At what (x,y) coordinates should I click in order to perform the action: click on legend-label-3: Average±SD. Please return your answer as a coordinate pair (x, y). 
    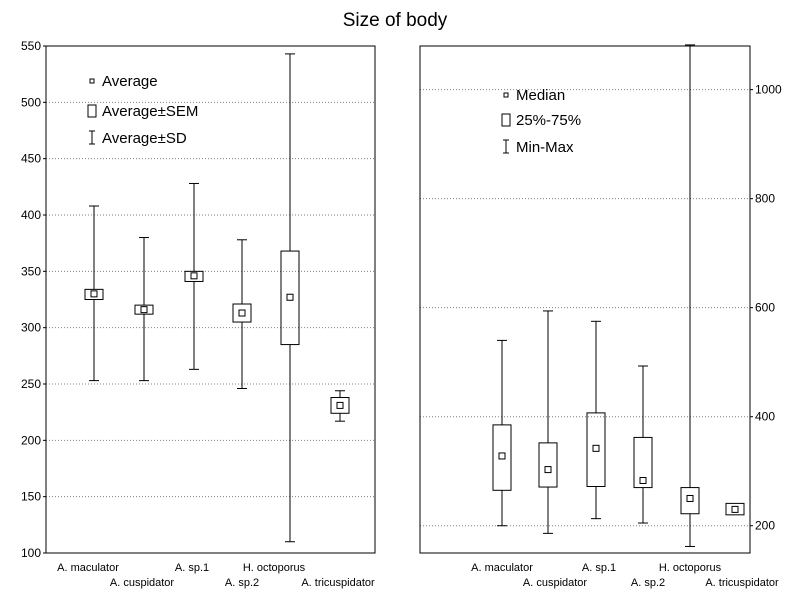
    Looking at the image, I should click on (144, 138).